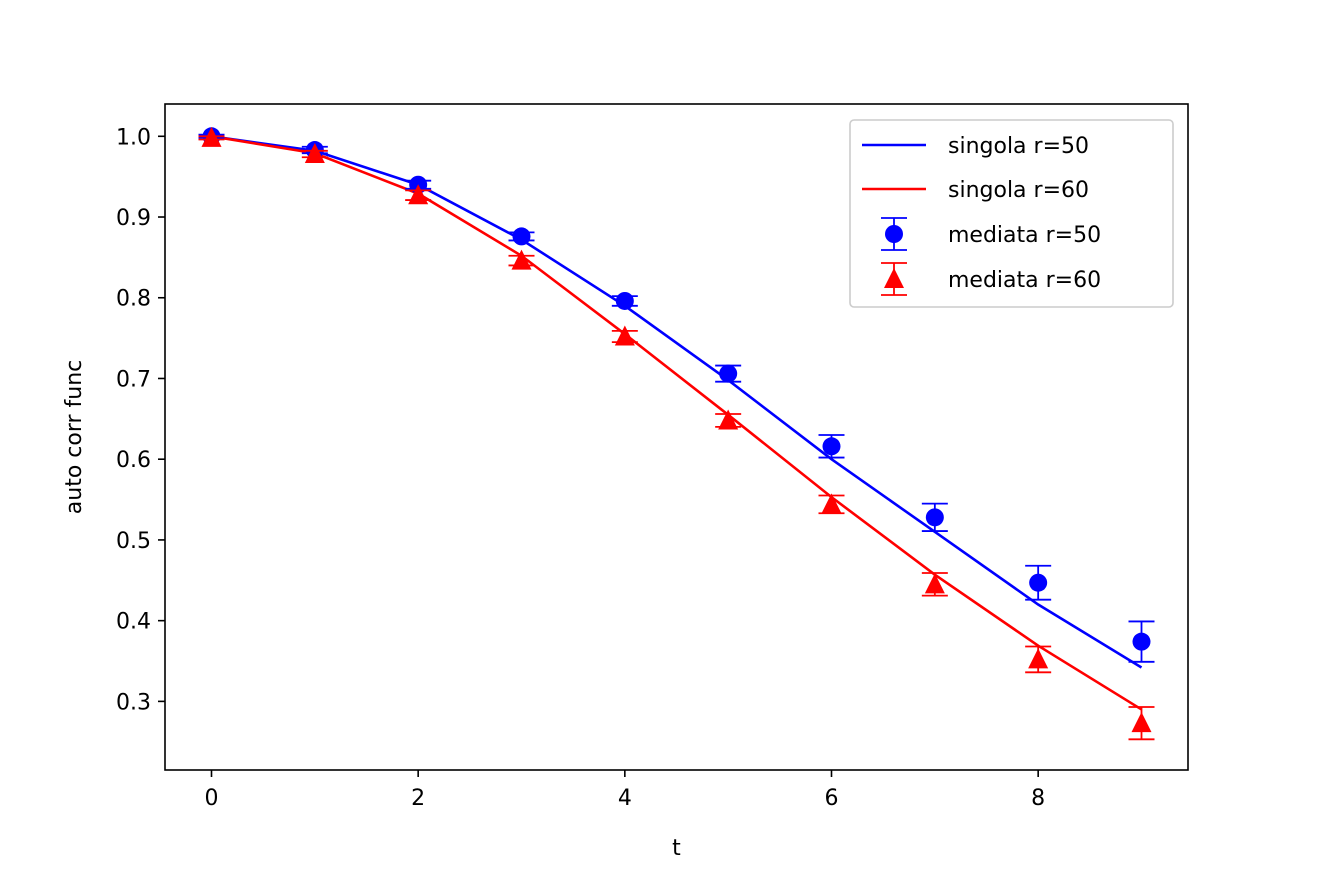 This screenshot has width=1320, height=880. Describe the element at coordinates (133, 460) in the screenshot. I see `y-tick-label: 0.6` at that location.